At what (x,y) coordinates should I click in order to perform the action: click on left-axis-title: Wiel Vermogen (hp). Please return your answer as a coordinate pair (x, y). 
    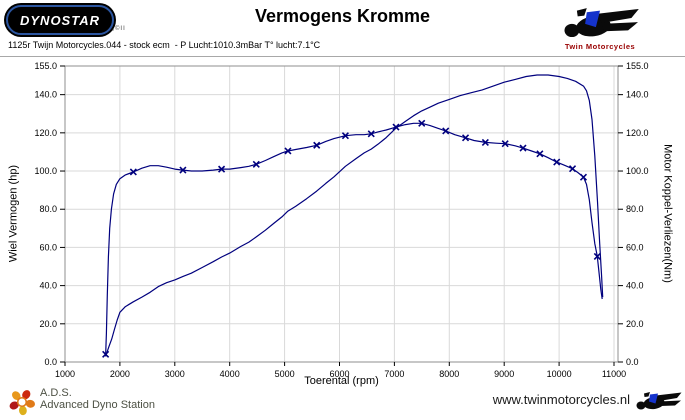
    Looking at the image, I should click on (13, 213).